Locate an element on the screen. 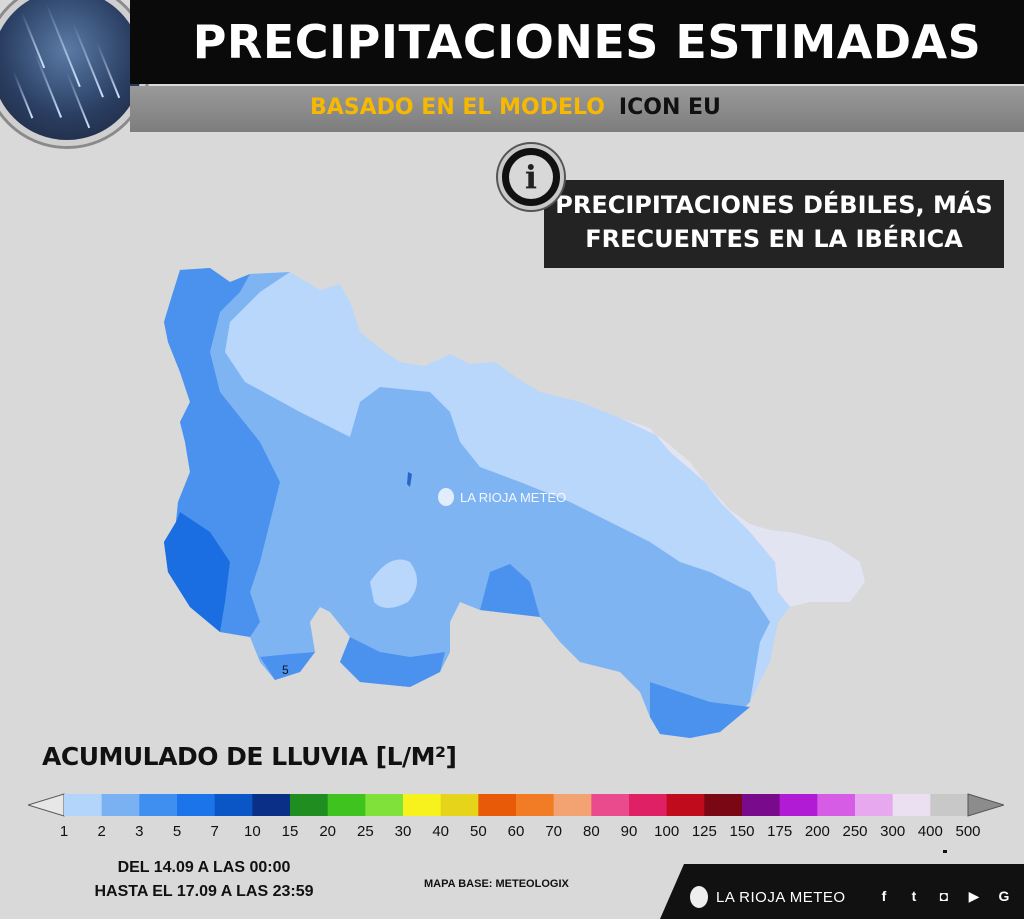  scale-tick-label: 50 is located at coordinates (478, 831).